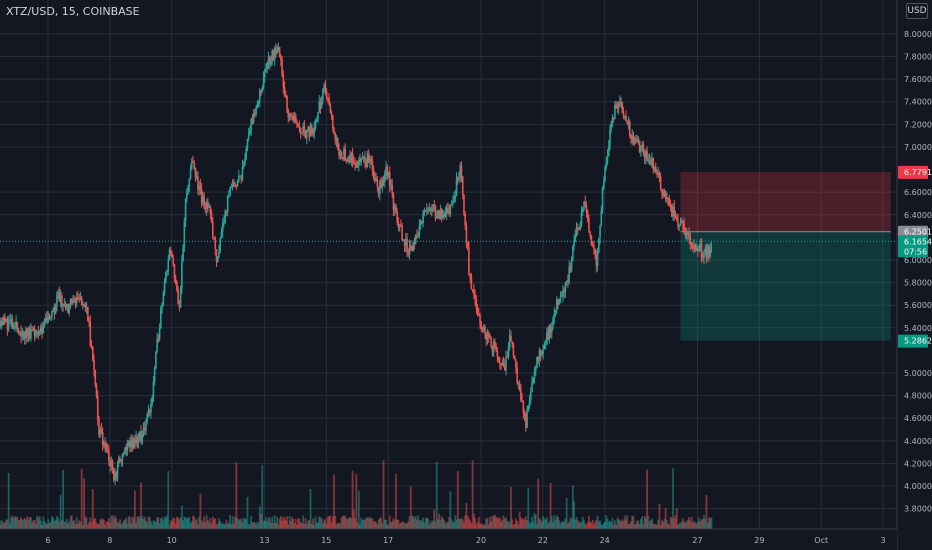 The width and height of the screenshot is (932, 550). Describe the element at coordinates (264, 540) in the screenshot. I see `x-tick-label: 13` at that location.